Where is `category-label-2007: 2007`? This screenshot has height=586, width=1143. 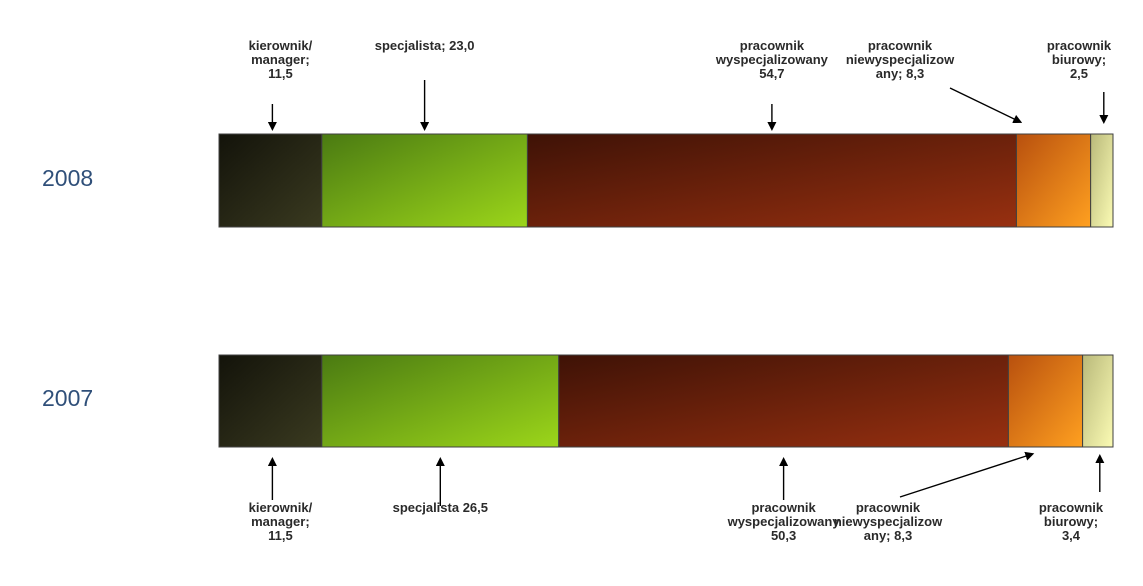 category-label-2007: 2007 is located at coordinates (67, 398).